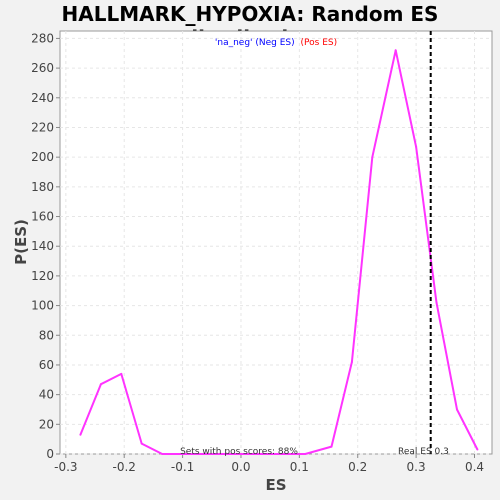  I want to click on x-tick-label: -0.3, so click(65, 467).